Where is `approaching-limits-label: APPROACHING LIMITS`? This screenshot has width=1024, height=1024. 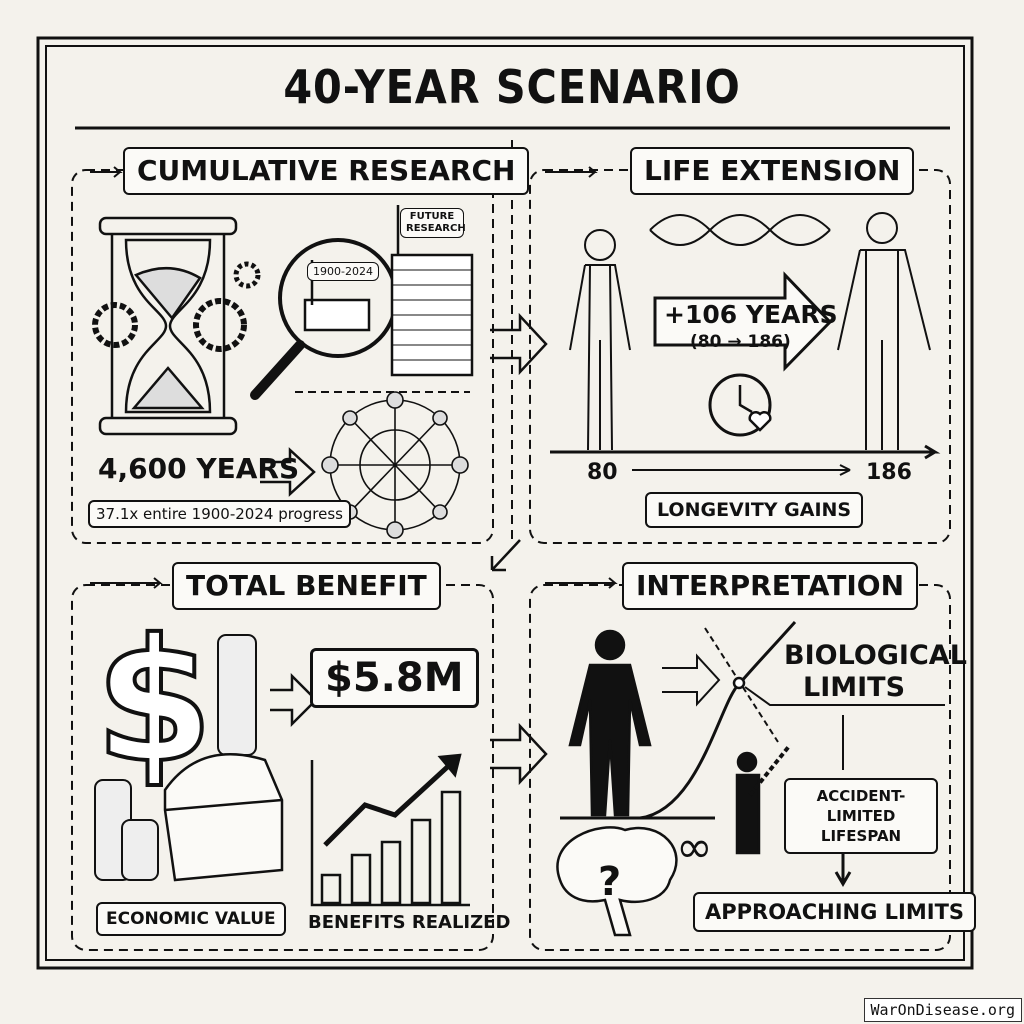 approaching-limits-label: APPROACHING LIMITS is located at coordinates (835, 912).